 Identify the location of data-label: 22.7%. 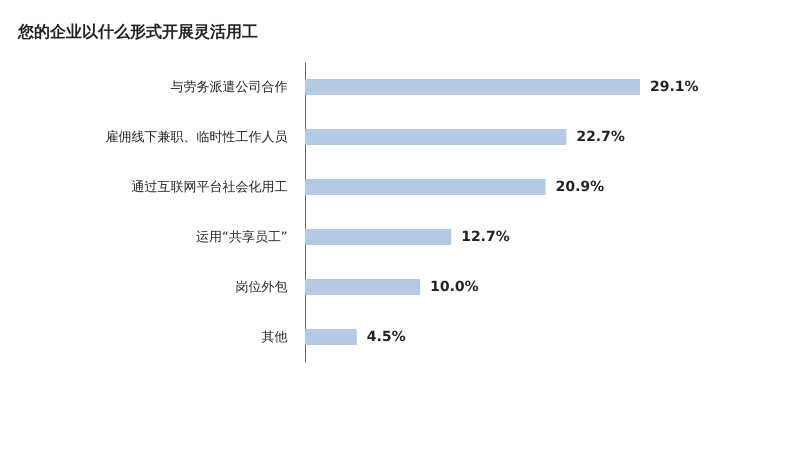
(600, 137).